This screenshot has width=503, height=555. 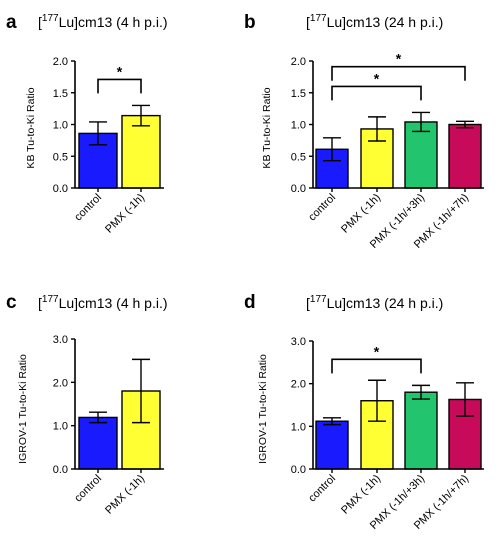 I want to click on panel-label: b, so click(x=250, y=22).